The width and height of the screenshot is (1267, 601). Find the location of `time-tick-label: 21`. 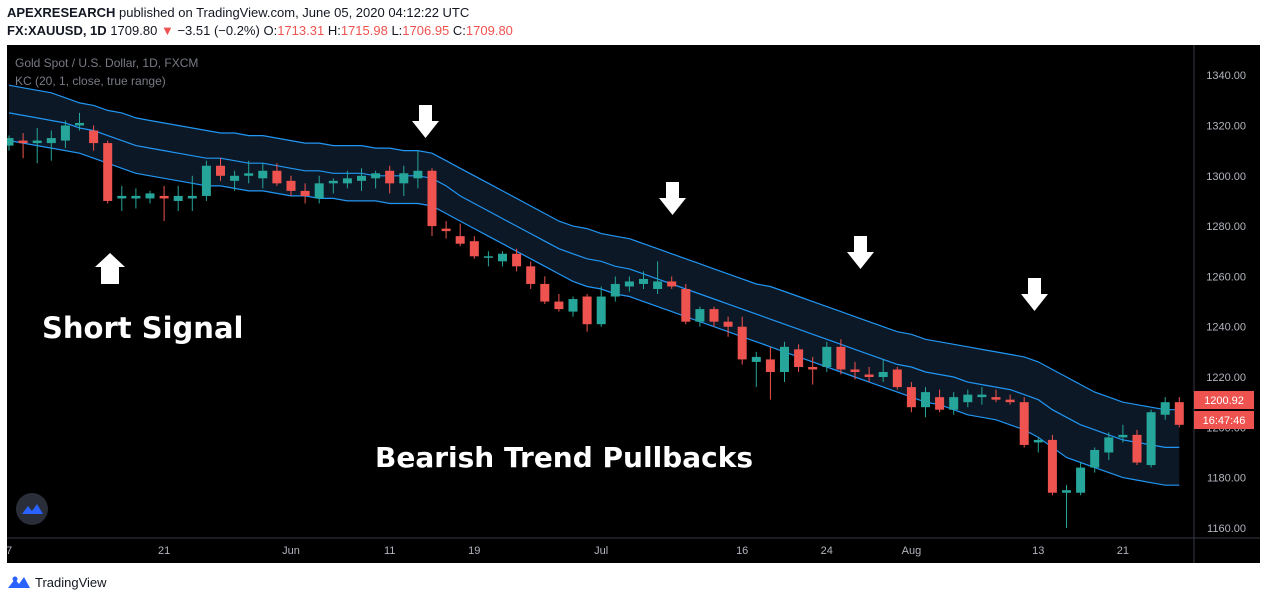

time-tick-label: 21 is located at coordinates (1123, 551).